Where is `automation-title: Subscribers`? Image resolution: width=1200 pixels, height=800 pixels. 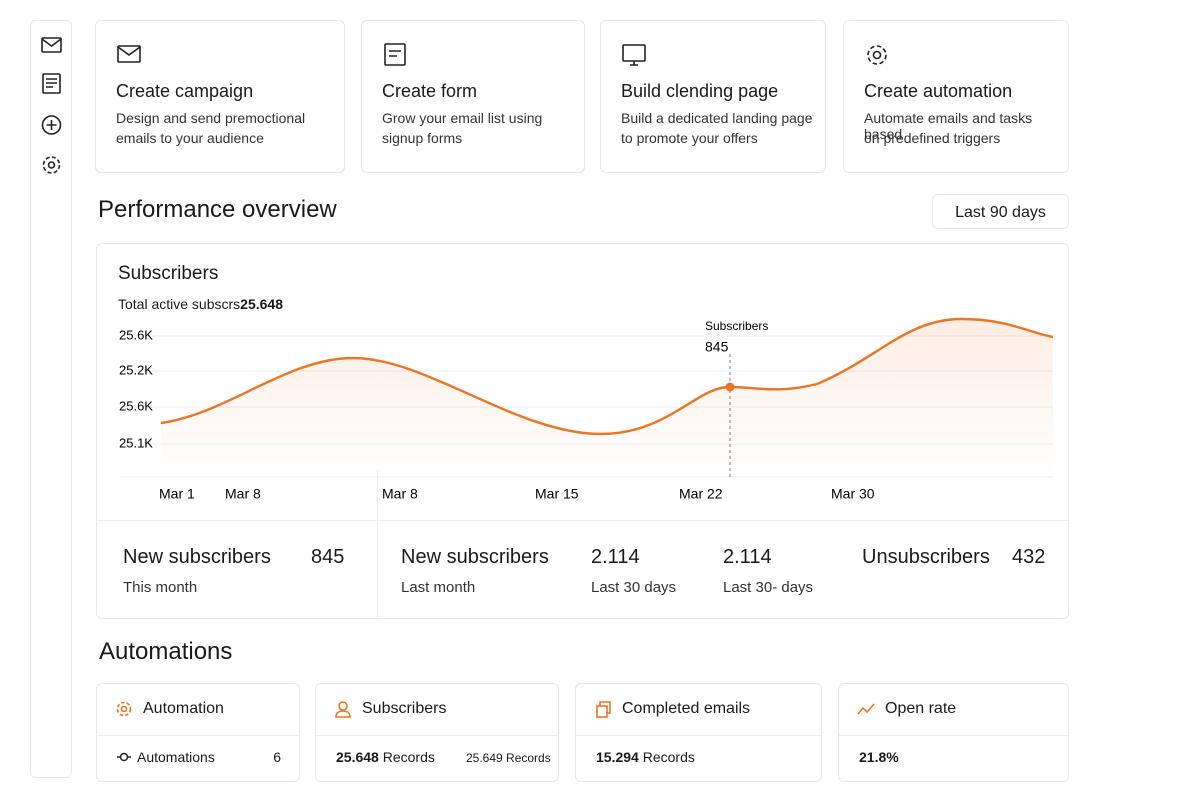 automation-title: Subscribers is located at coordinates (404, 708).